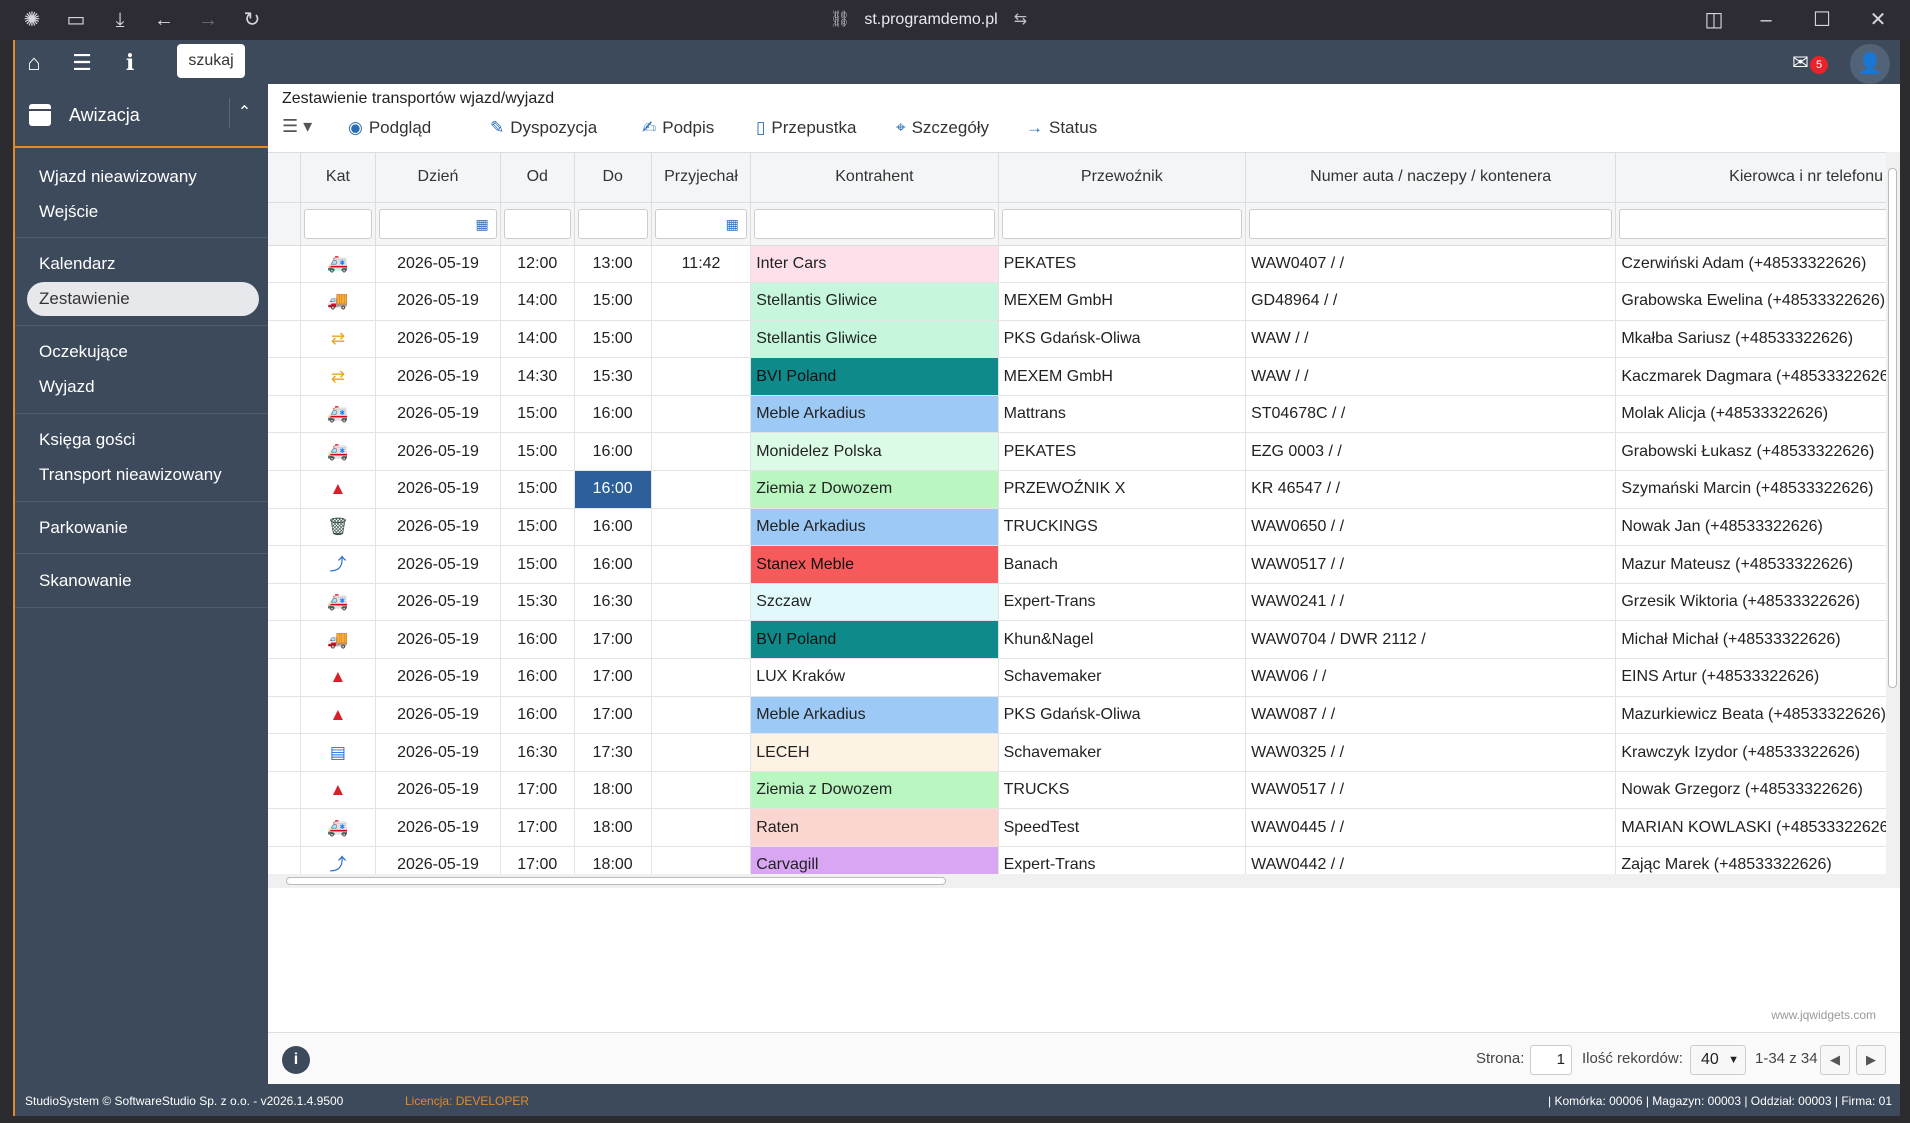  What do you see at coordinates (1757, 178) in the screenshot?
I see `column-header-kierowca: Kierowca i nr telefonu` at bounding box center [1757, 178].